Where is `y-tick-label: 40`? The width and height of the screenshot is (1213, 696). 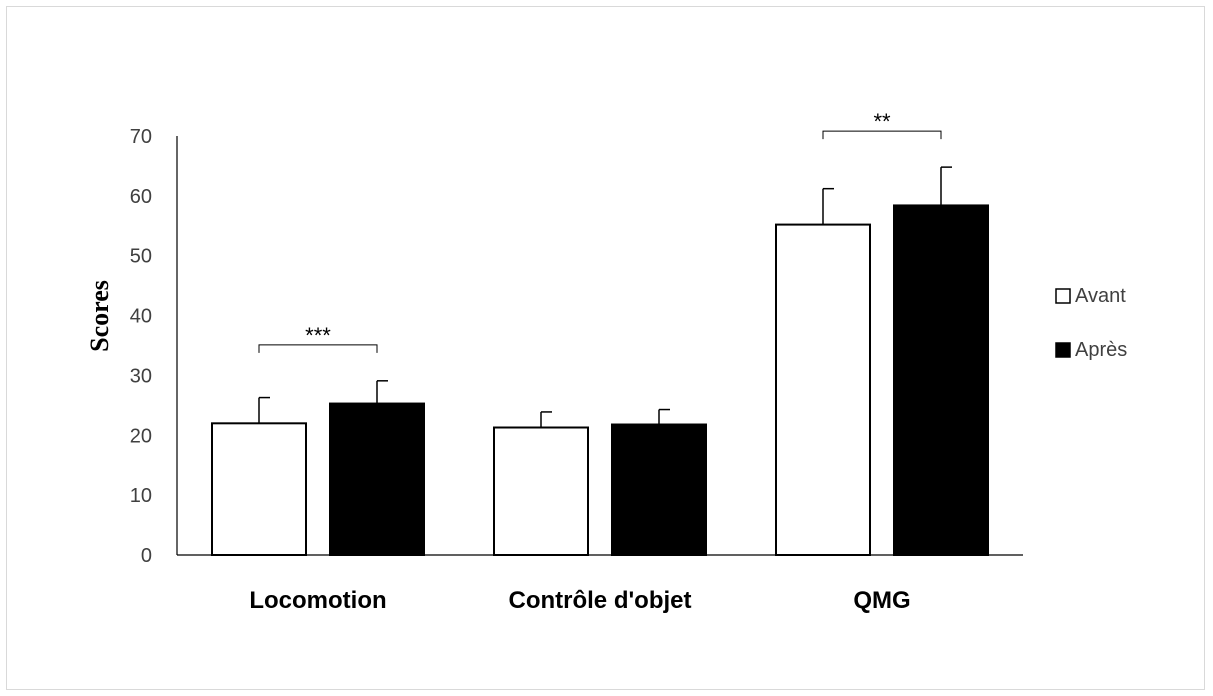 y-tick-label: 40 is located at coordinates (141, 317).